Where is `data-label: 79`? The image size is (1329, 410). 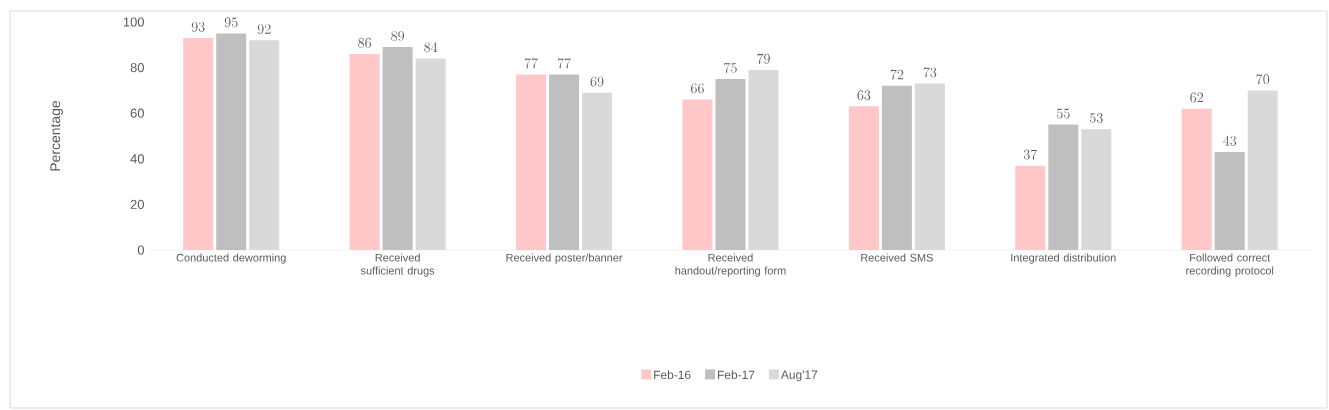
data-label: 79 is located at coordinates (763, 58).